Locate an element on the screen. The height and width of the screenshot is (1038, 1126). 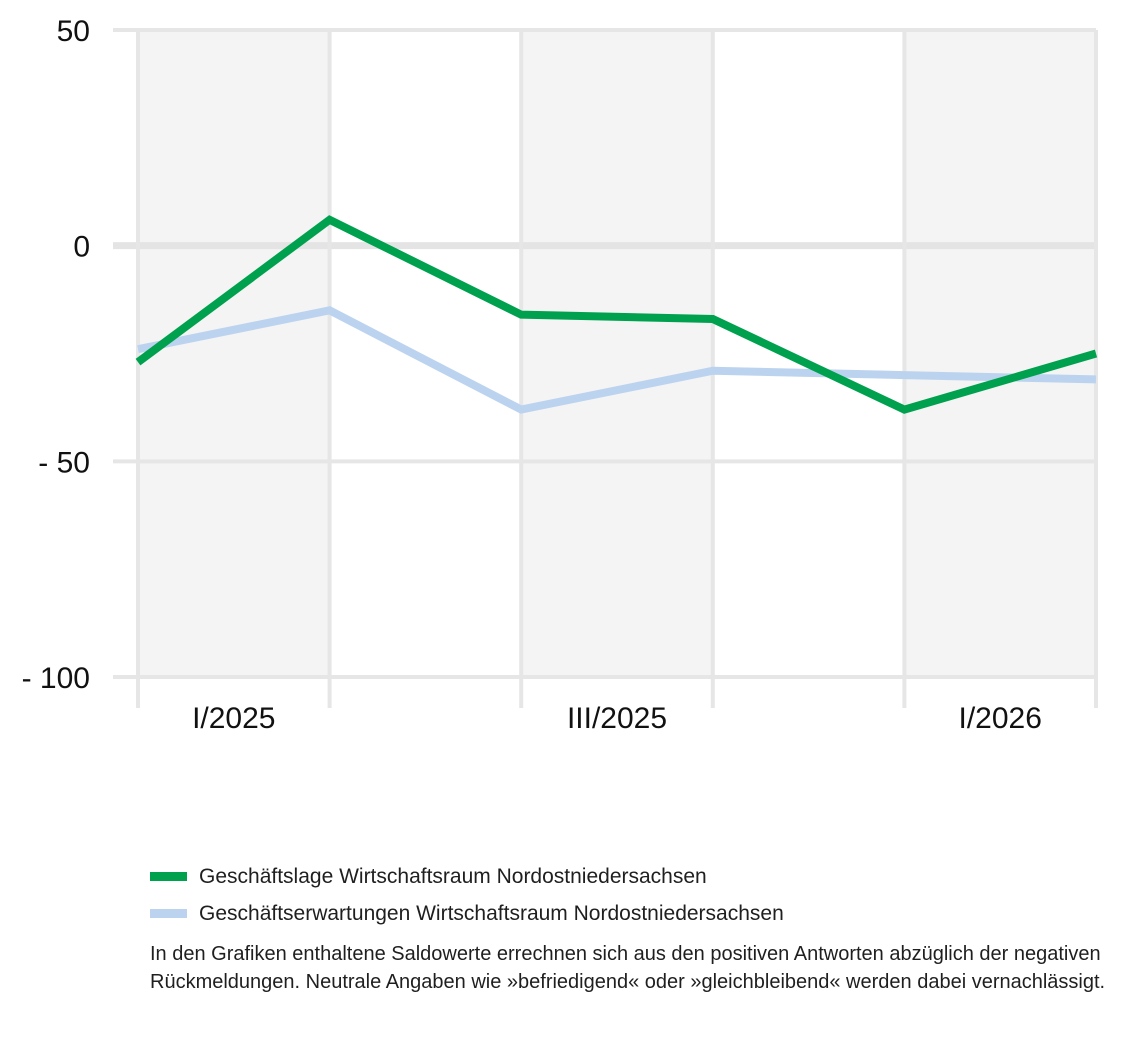
x-axis-tick-labels: I/2025 III/2025 I/2026 is located at coordinates (617, 718).